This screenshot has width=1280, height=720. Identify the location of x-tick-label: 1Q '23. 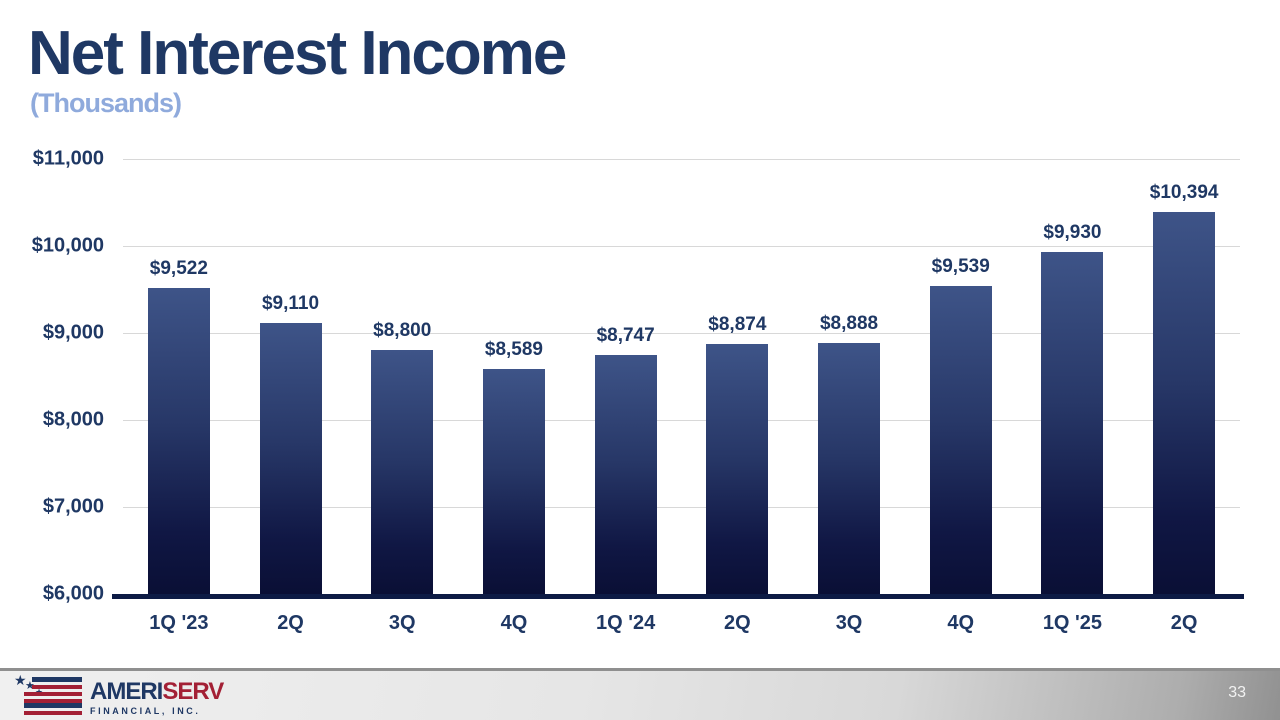
(179, 623).